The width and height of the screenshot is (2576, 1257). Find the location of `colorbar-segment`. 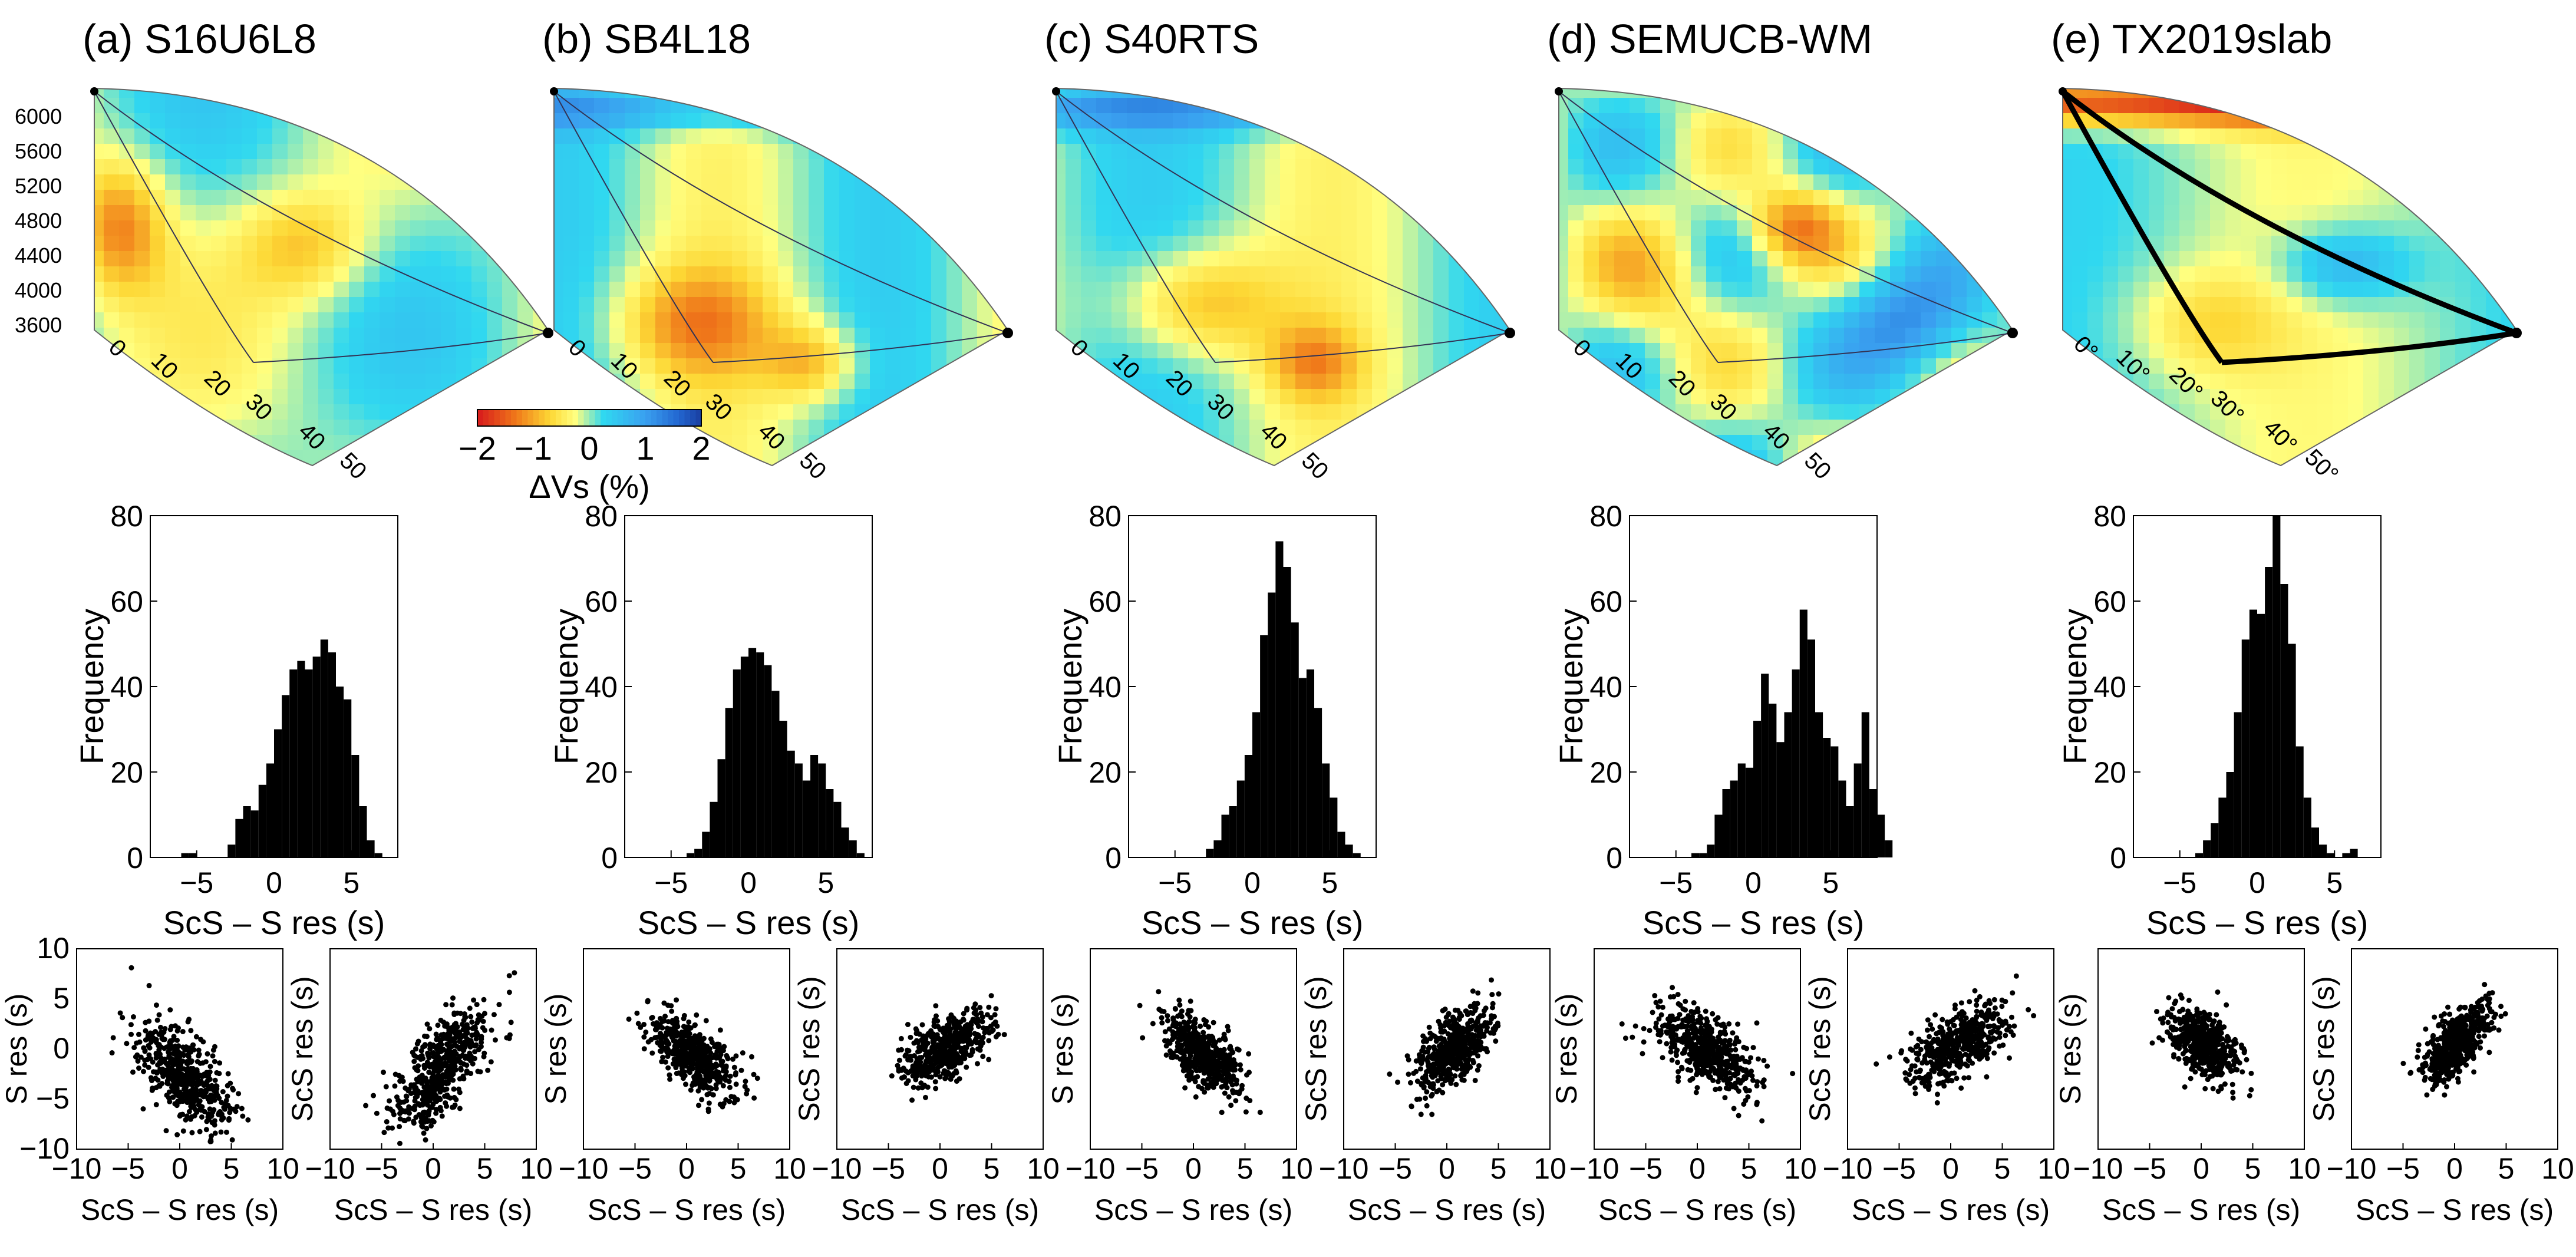

colorbar-segment is located at coordinates (542, 418).